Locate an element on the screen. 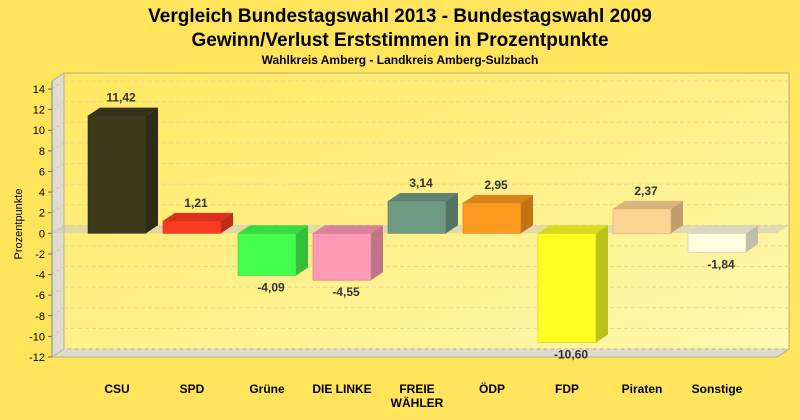  x-tick-label: WÄHLER is located at coordinates (417, 402).